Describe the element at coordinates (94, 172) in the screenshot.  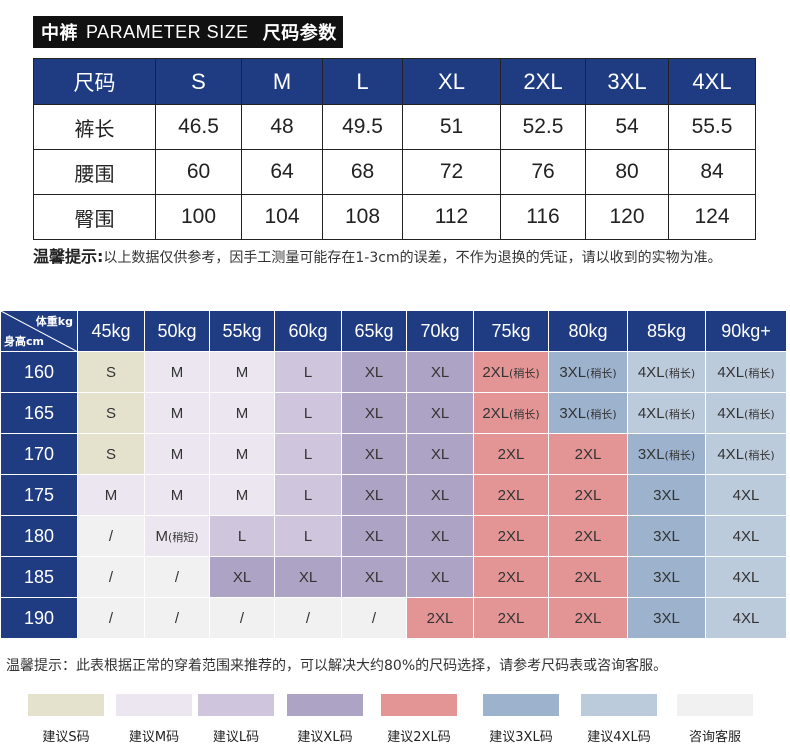
I see `param-row-label: 腰围` at that location.